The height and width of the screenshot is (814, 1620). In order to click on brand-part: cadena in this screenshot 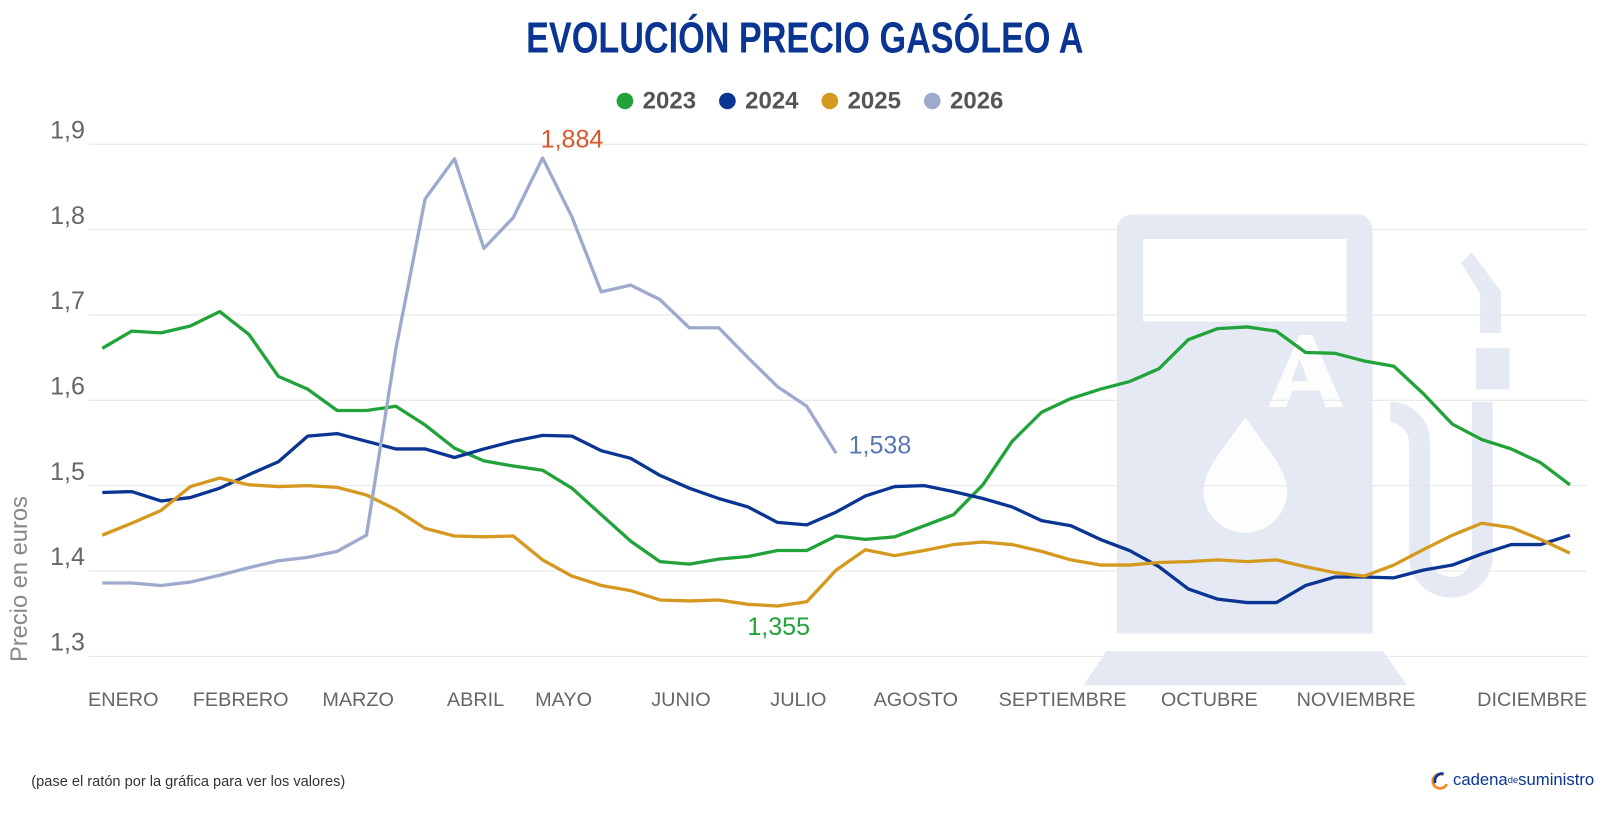, I will do `click(1481, 779)`.